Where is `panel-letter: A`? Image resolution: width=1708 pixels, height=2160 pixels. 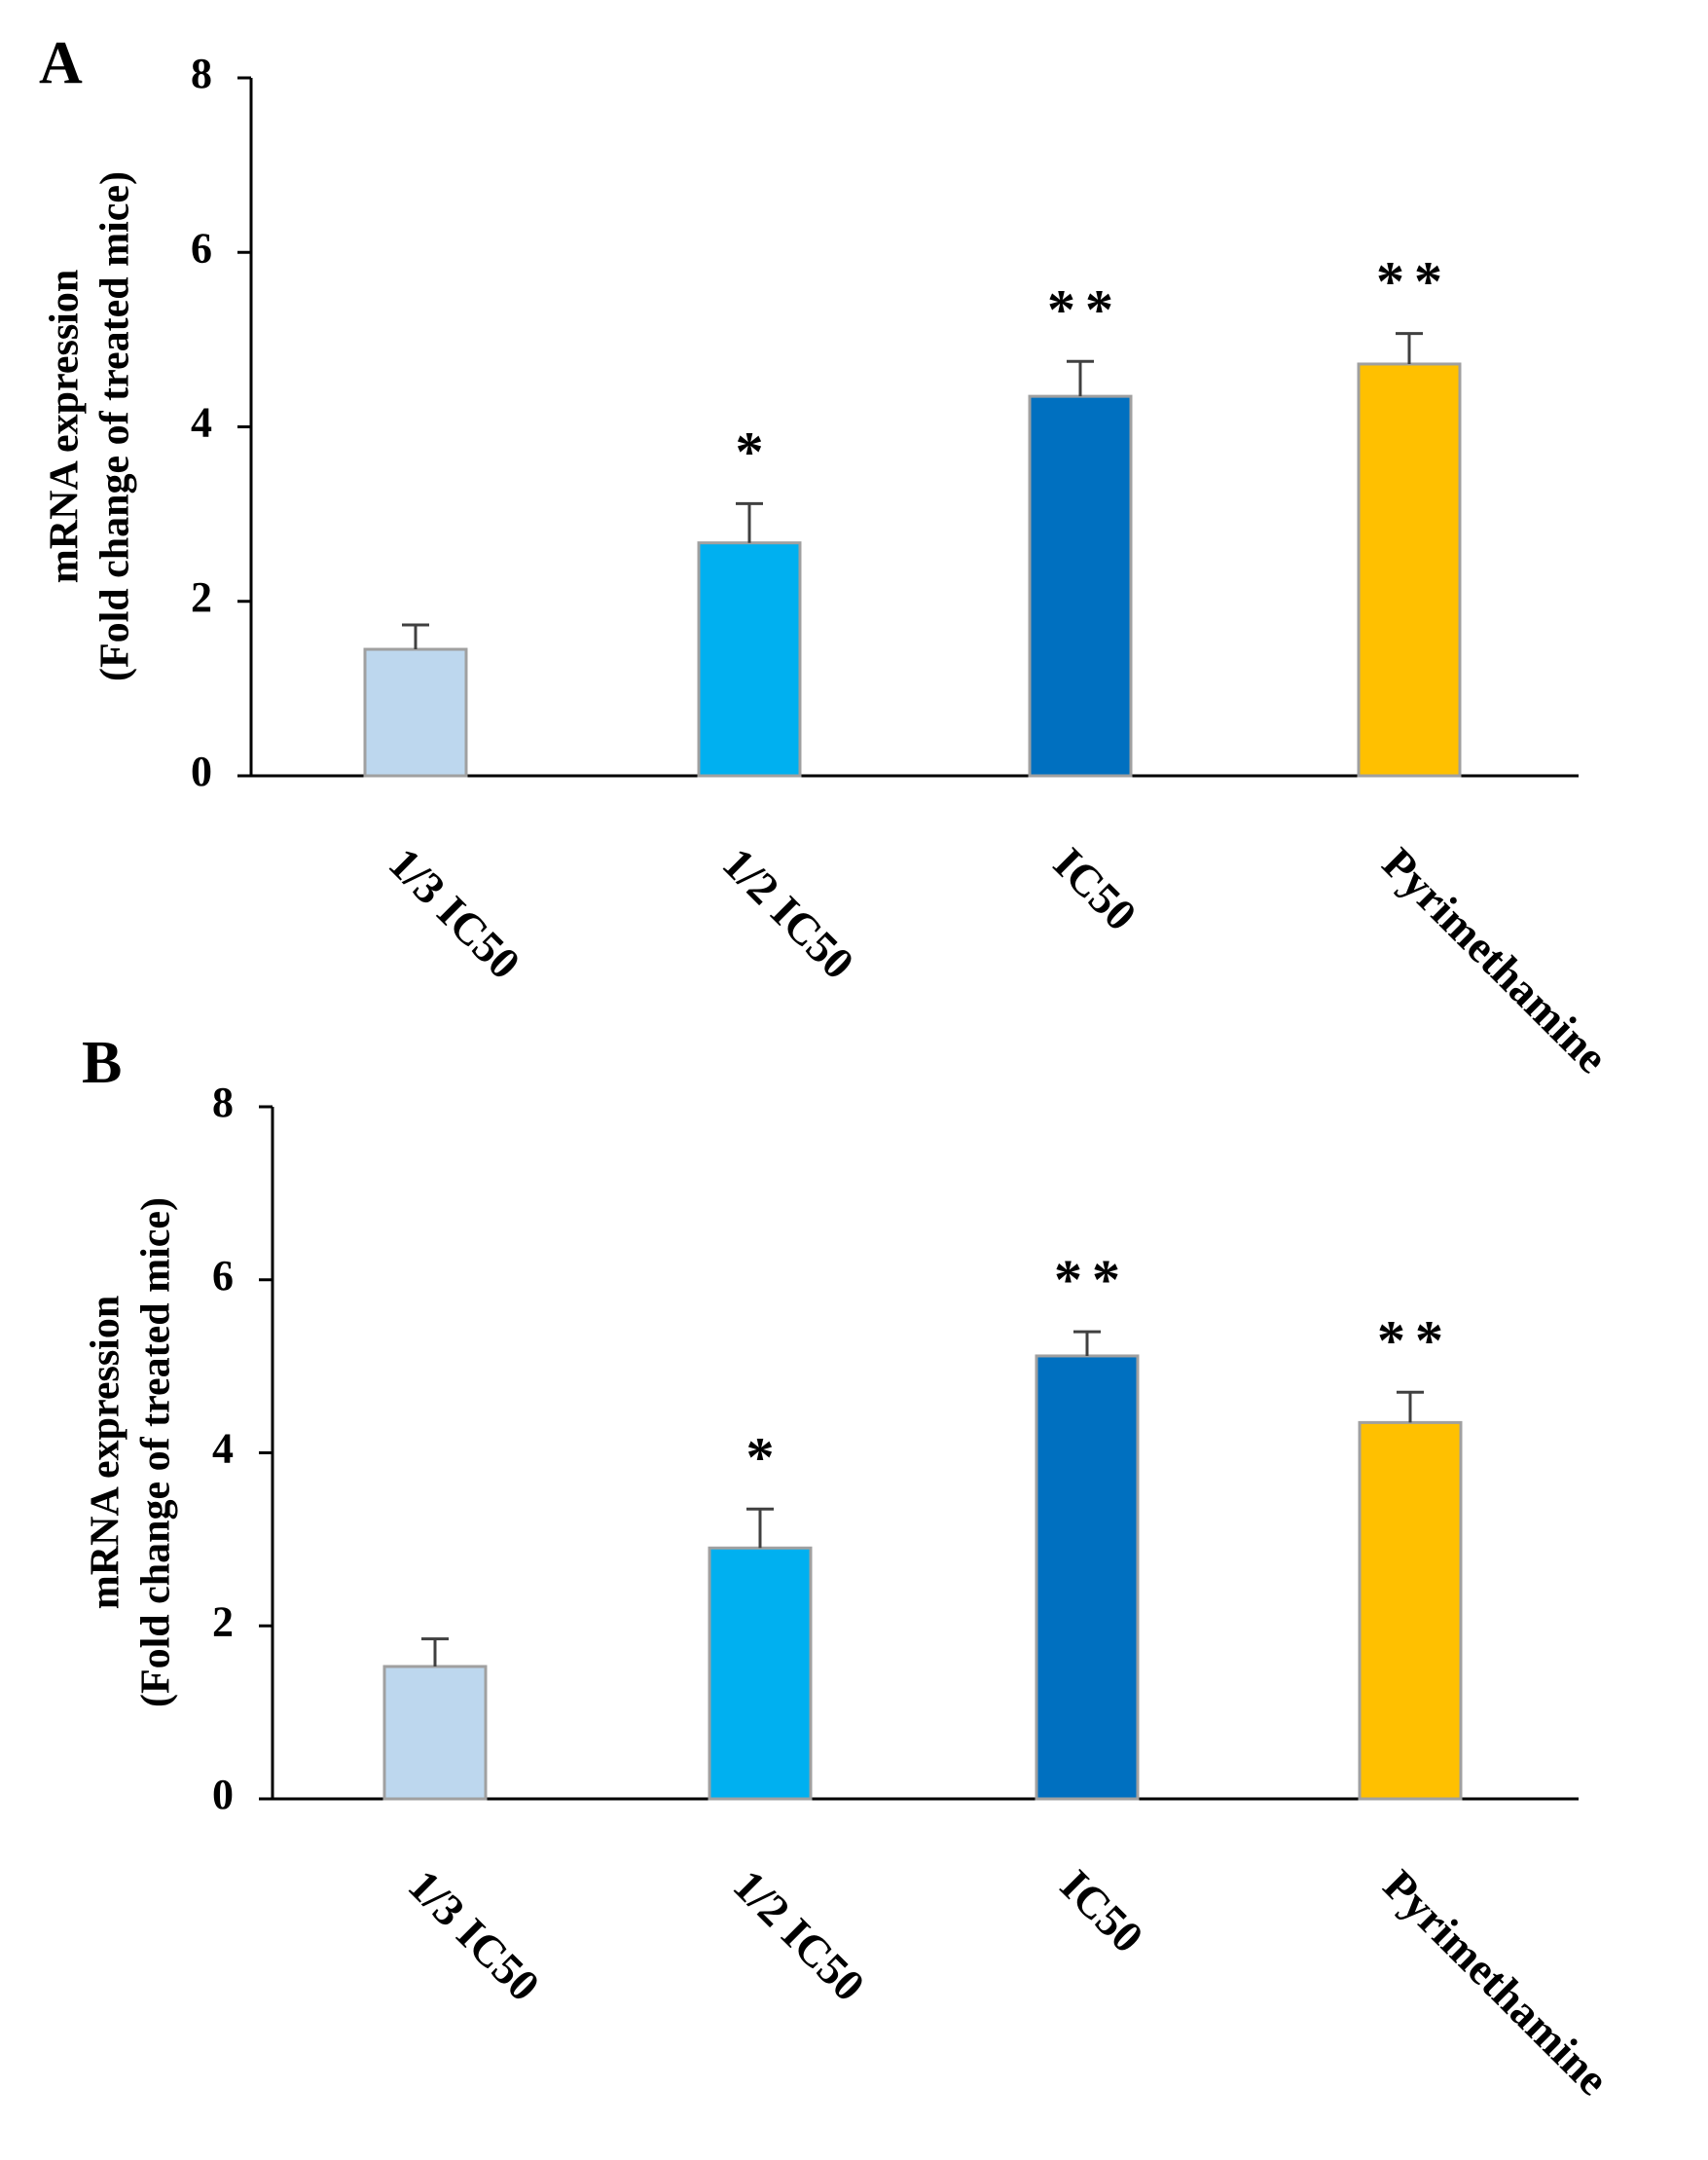
panel-letter: A is located at coordinates (61, 63).